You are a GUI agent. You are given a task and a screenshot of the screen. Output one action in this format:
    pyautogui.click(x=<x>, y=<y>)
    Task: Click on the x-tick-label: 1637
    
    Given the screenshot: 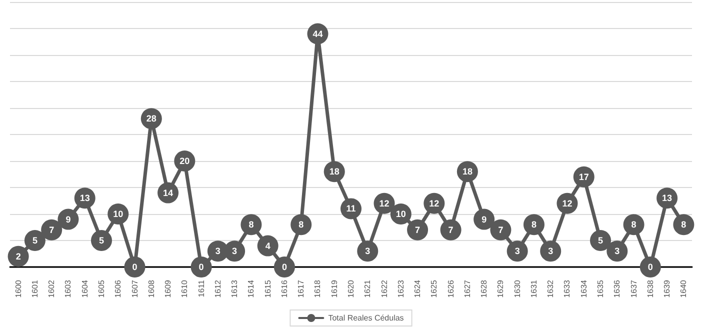 What is the action you would take?
    pyautogui.click(x=633, y=288)
    